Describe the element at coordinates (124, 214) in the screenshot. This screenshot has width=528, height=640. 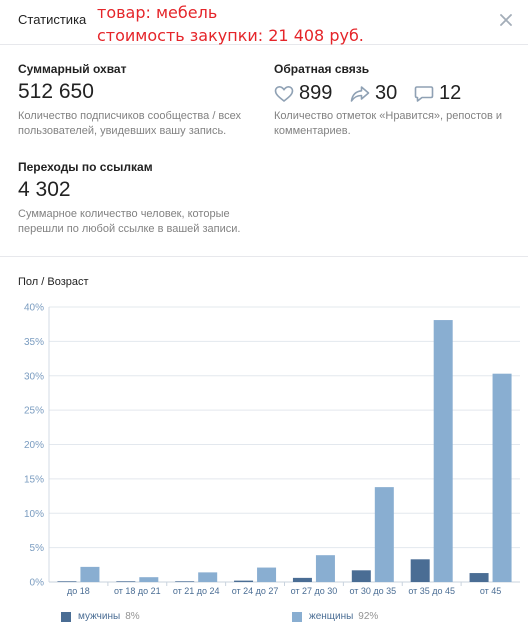
I see `clicks-desc-line: Суммарное количество человек, которые` at that location.